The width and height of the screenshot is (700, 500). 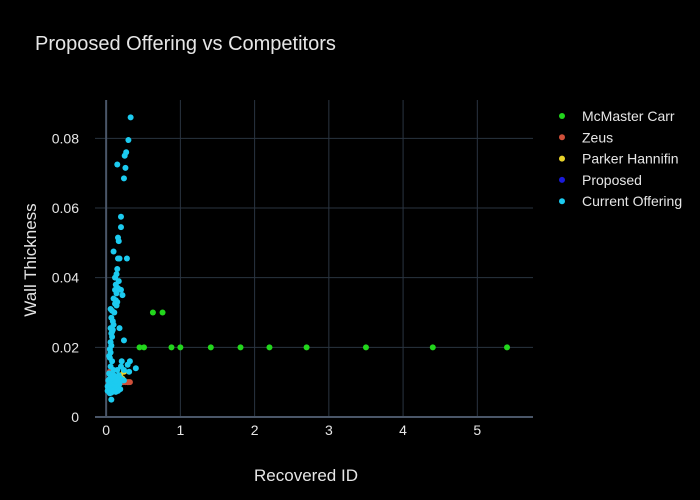 I want to click on x-tick-label: 1, so click(x=180, y=430).